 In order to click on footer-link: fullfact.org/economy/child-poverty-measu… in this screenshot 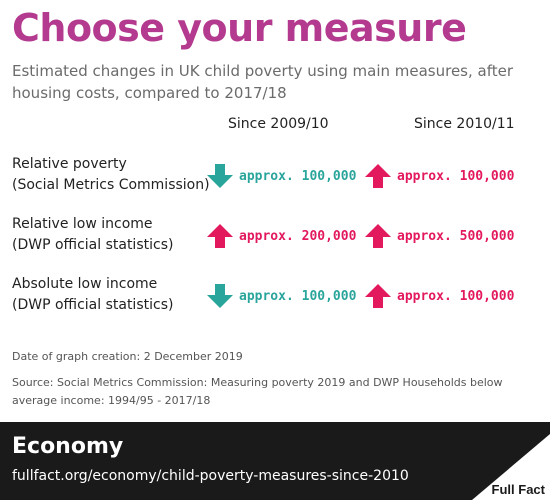, I will do `click(210, 476)`.